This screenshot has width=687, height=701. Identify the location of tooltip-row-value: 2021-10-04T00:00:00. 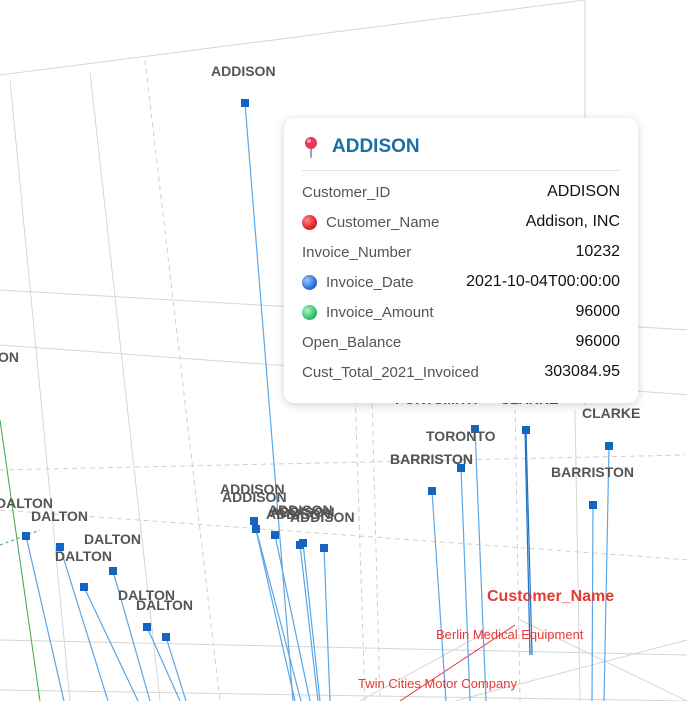
(543, 281).